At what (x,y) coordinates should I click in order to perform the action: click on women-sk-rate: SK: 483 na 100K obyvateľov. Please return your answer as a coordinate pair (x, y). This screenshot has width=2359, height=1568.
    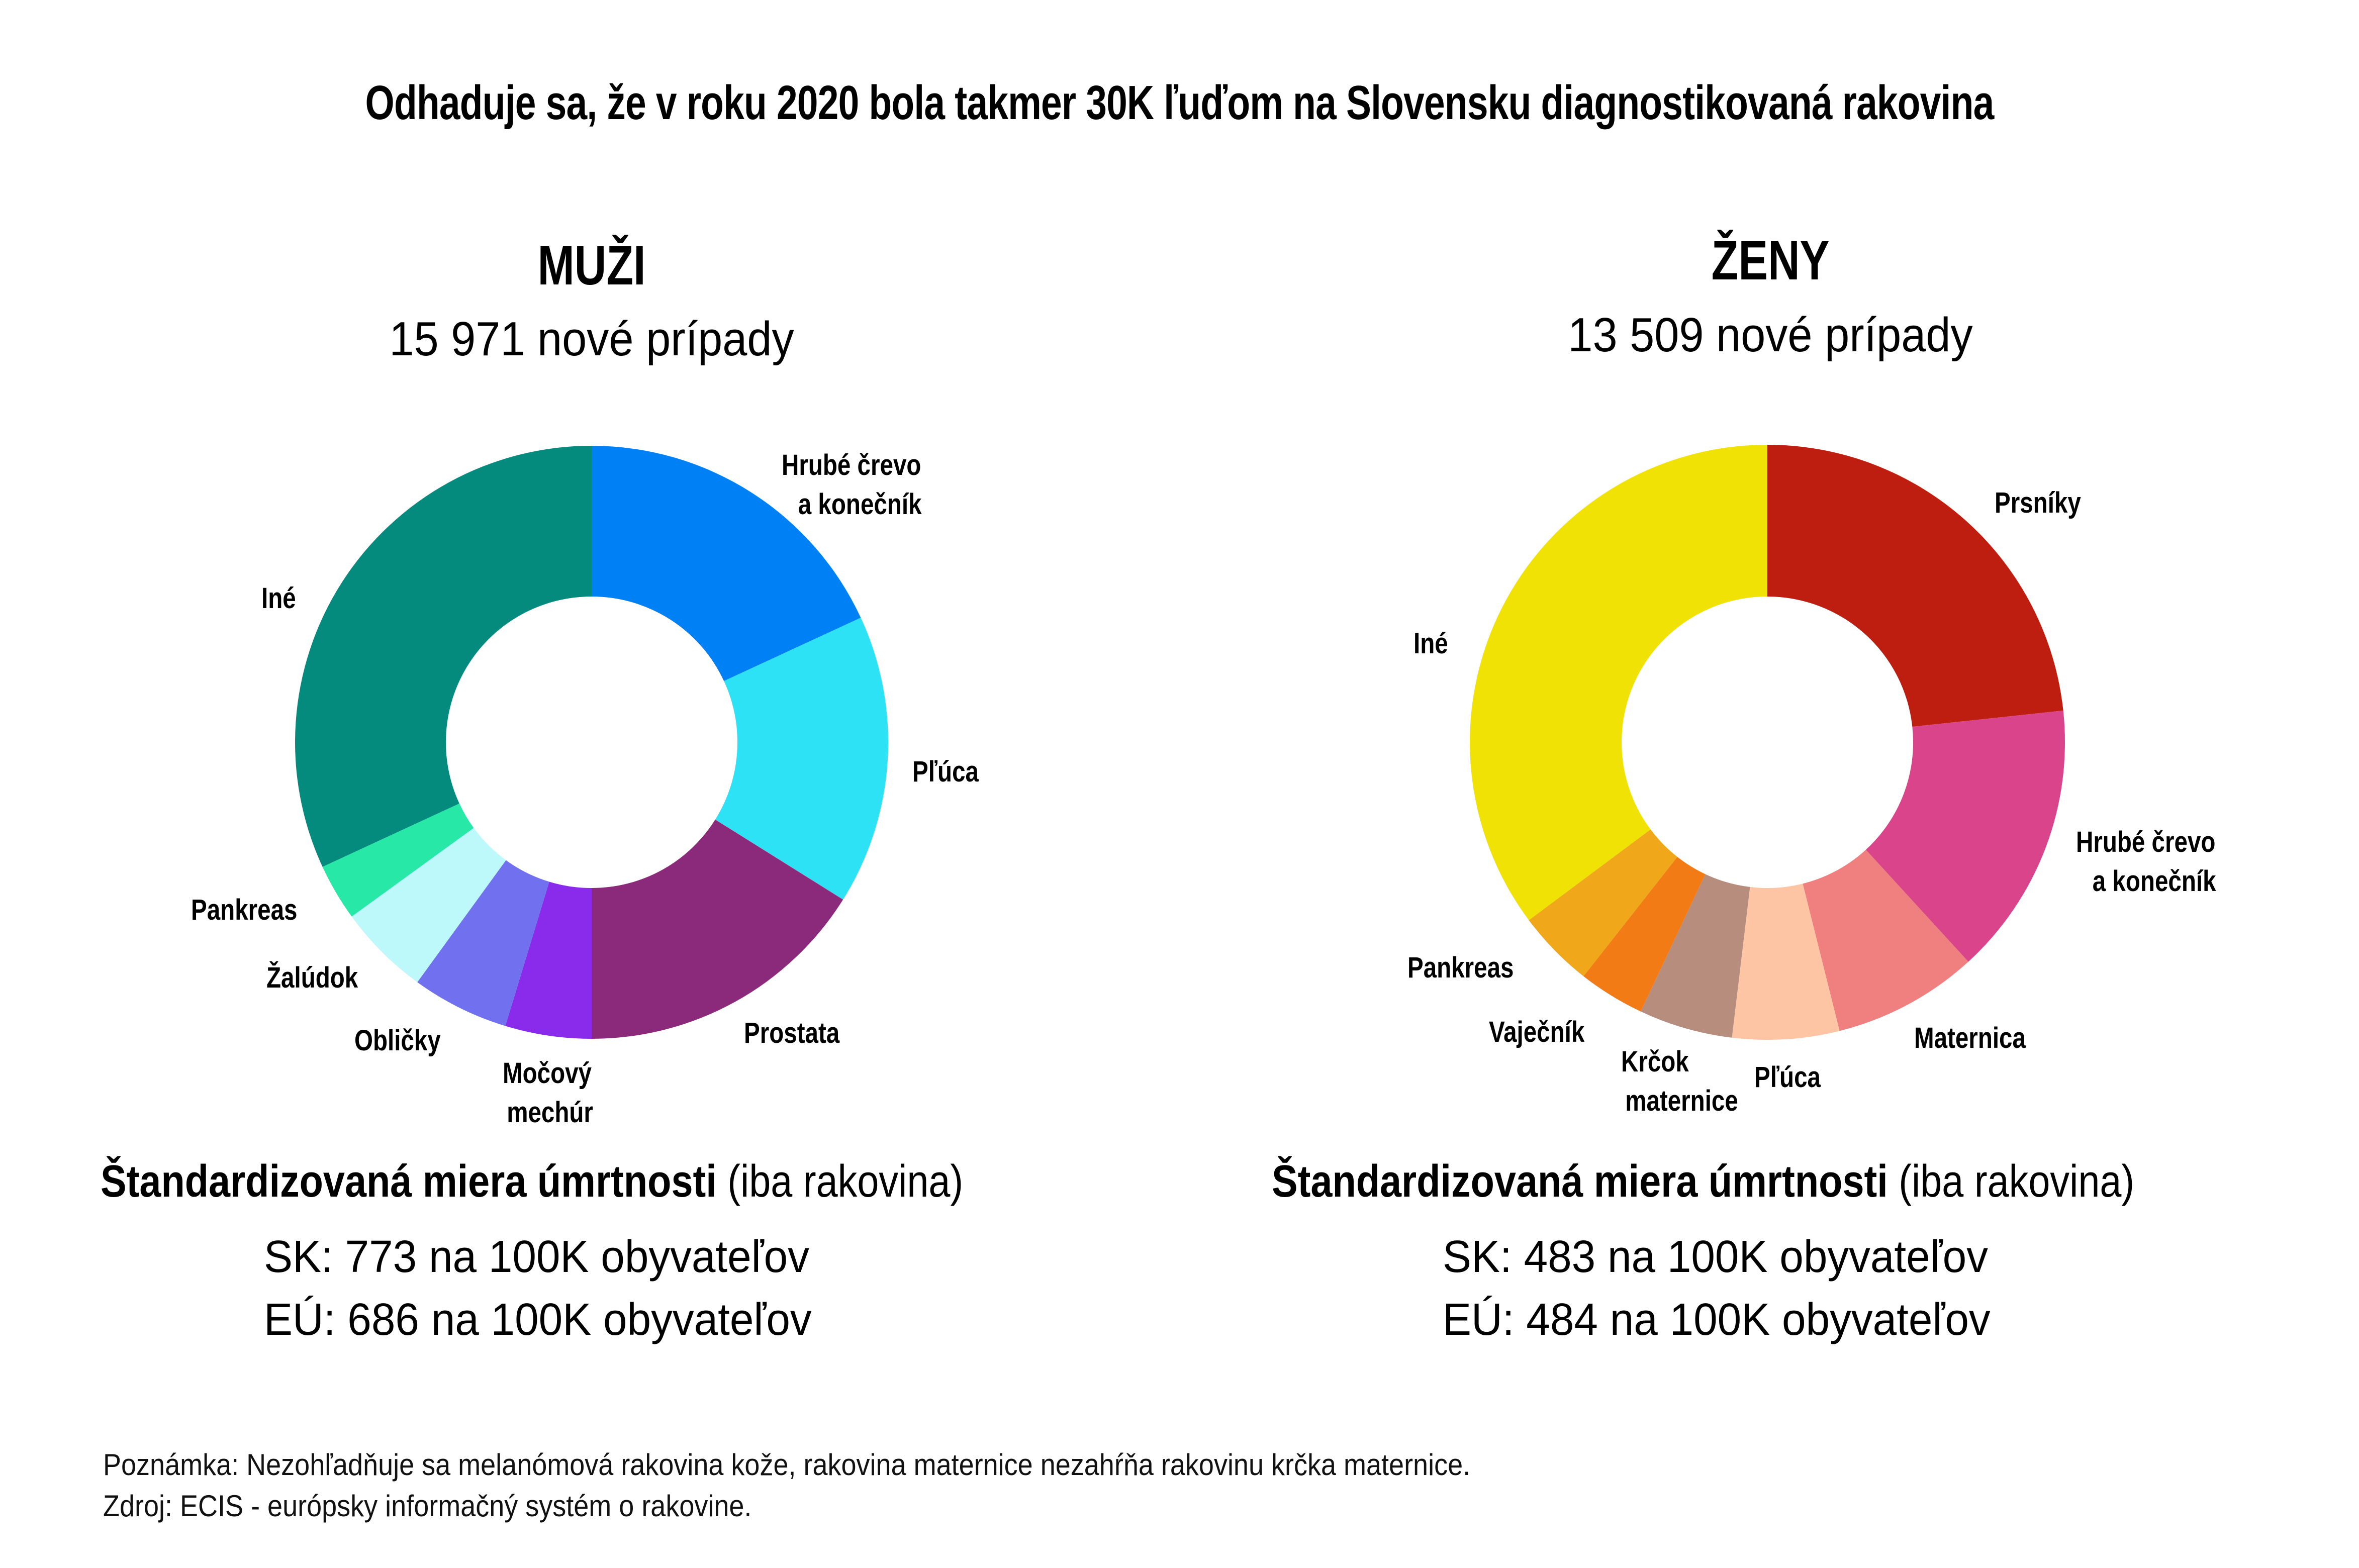
    Looking at the image, I should click on (1716, 1257).